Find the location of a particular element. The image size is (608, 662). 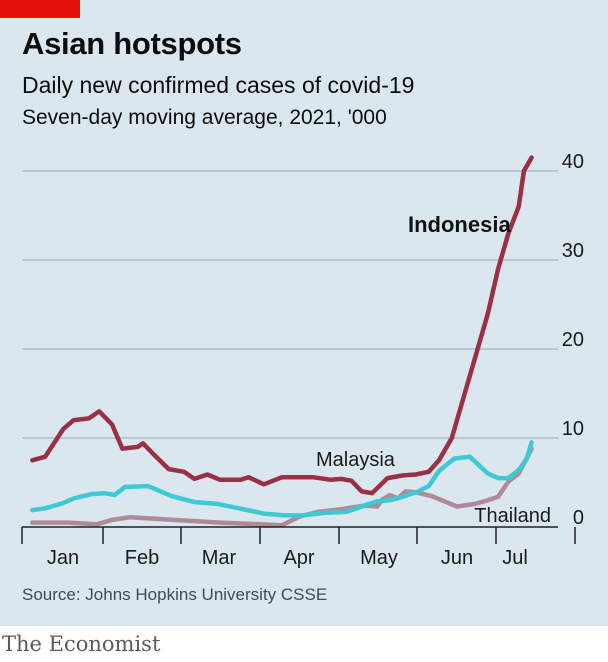

chart-title: Asian hotspots is located at coordinates (132, 43).